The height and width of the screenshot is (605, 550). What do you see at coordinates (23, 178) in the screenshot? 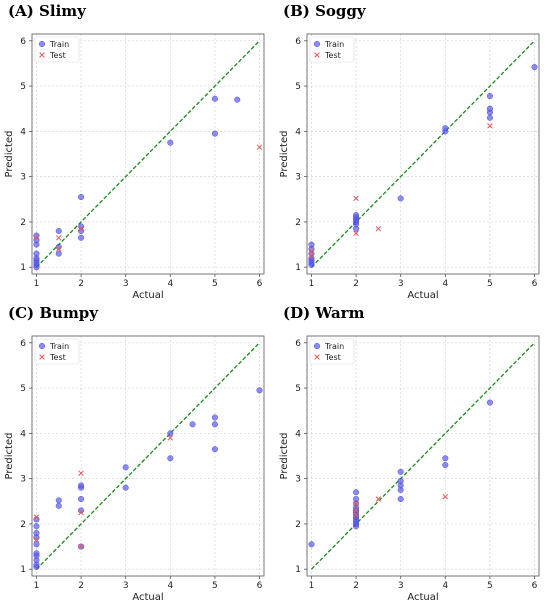
I see `y-tick-label: 3` at bounding box center [23, 178].